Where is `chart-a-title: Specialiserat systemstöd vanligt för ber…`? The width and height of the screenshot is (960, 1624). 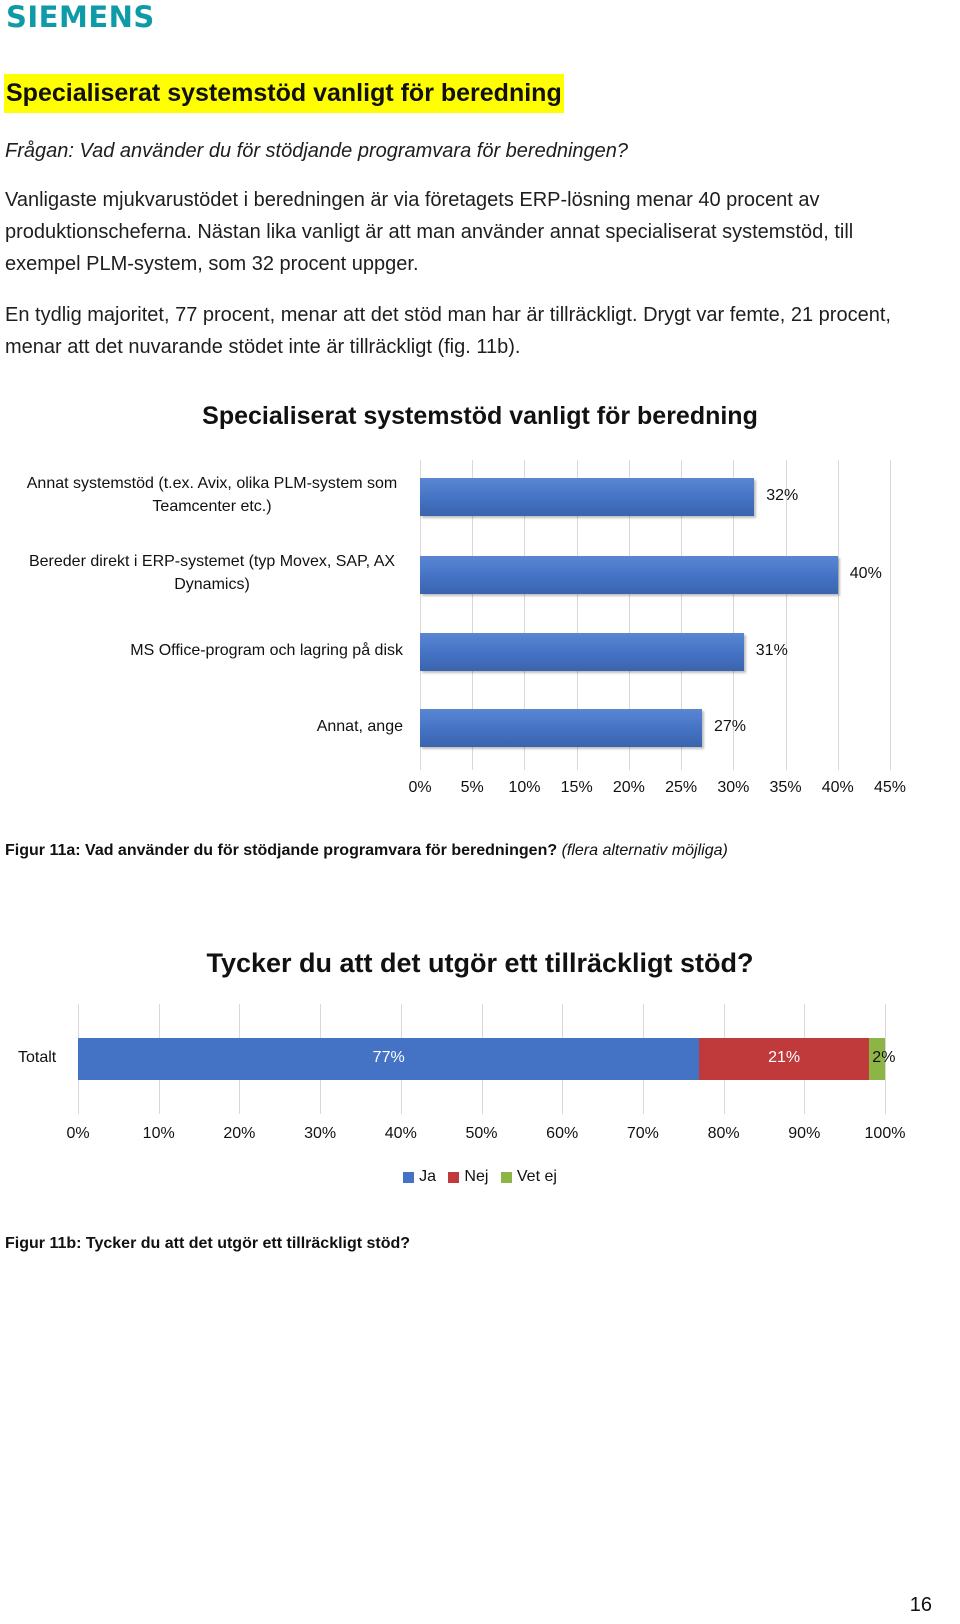 chart-a-title: Specialiserat systemstöd vanligt för ber… is located at coordinates (480, 416).